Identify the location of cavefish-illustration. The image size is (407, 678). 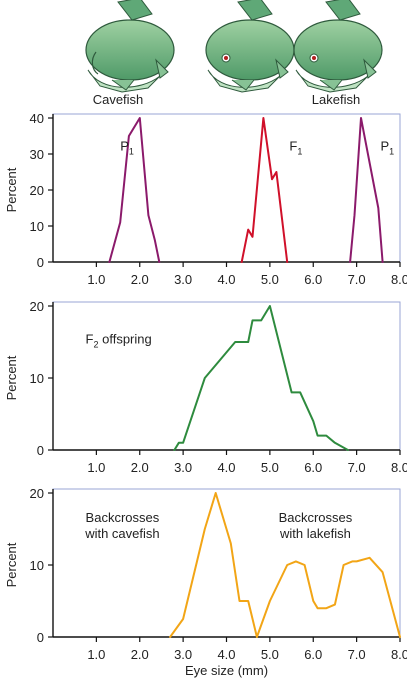
(130, 46).